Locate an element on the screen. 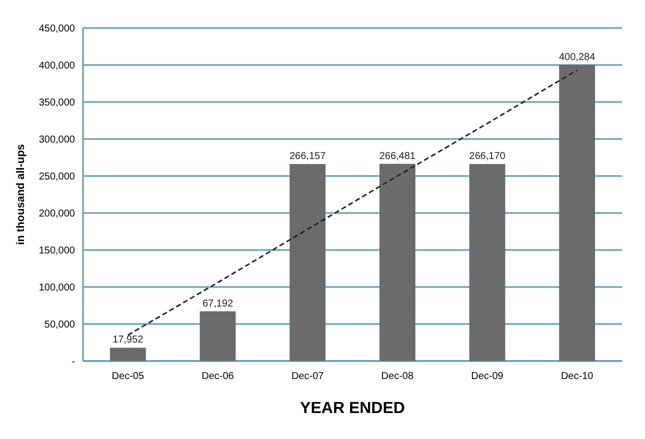 The height and width of the screenshot is (439, 645). x-tick-label: Dec-10 is located at coordinates (577, 376).